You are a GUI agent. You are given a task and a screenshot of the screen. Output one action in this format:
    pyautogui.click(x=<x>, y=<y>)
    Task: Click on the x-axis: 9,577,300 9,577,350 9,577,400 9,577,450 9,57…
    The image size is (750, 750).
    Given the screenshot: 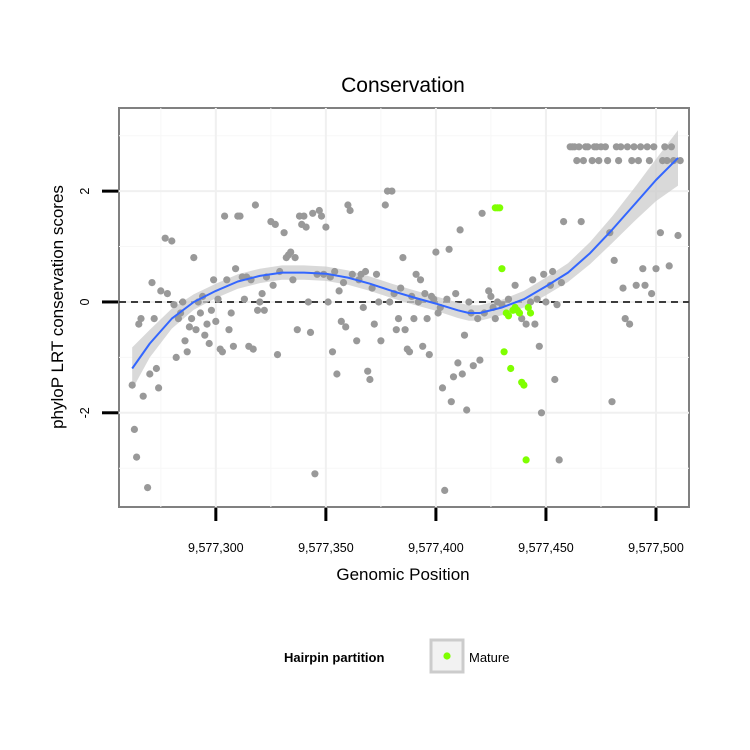 What is the action you would take?
    pyautogui.click(x=436, y=531)
    